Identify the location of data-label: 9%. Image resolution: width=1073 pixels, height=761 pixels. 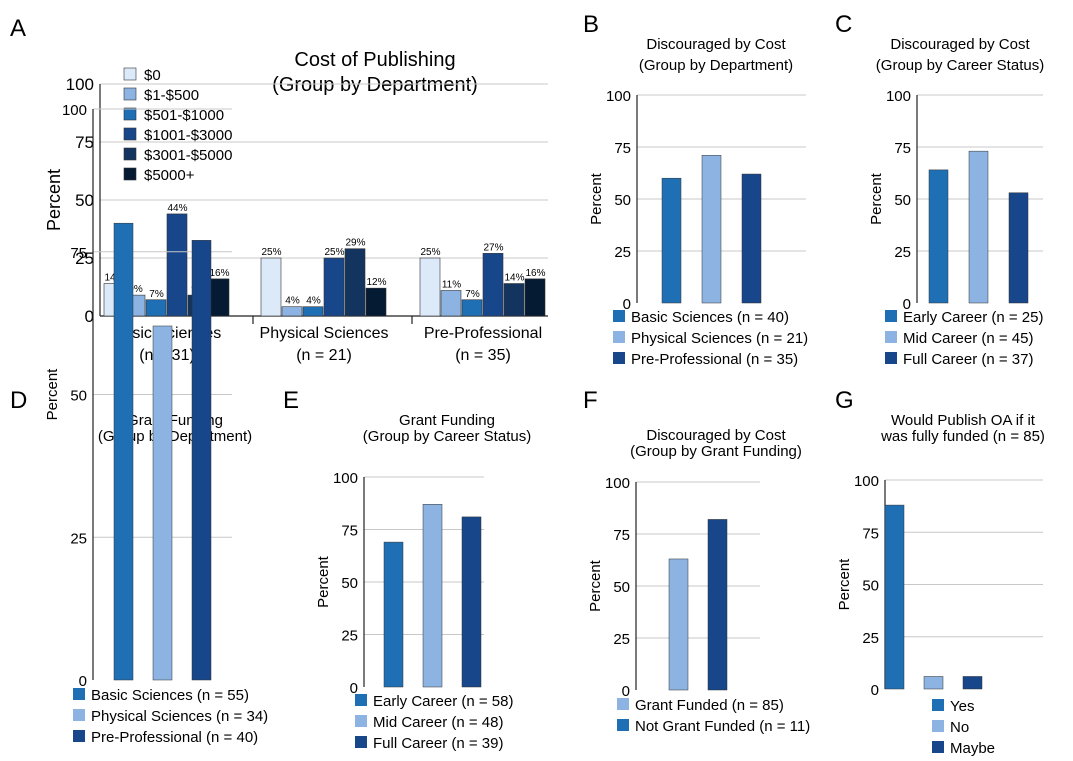
(135, 289).